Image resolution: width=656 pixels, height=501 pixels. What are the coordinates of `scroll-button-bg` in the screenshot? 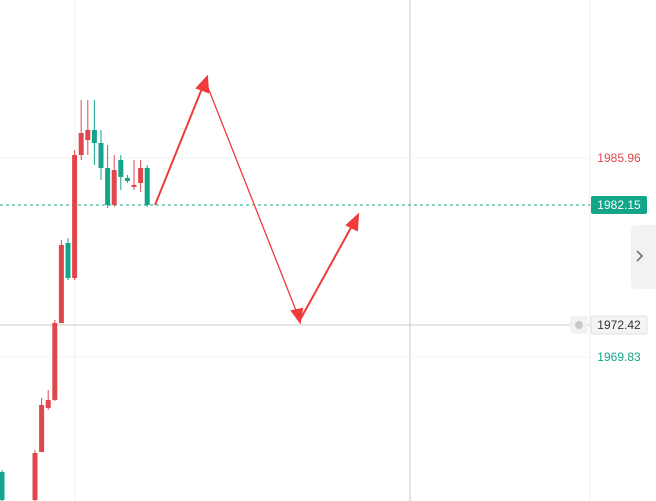 It's located at (643, 257).